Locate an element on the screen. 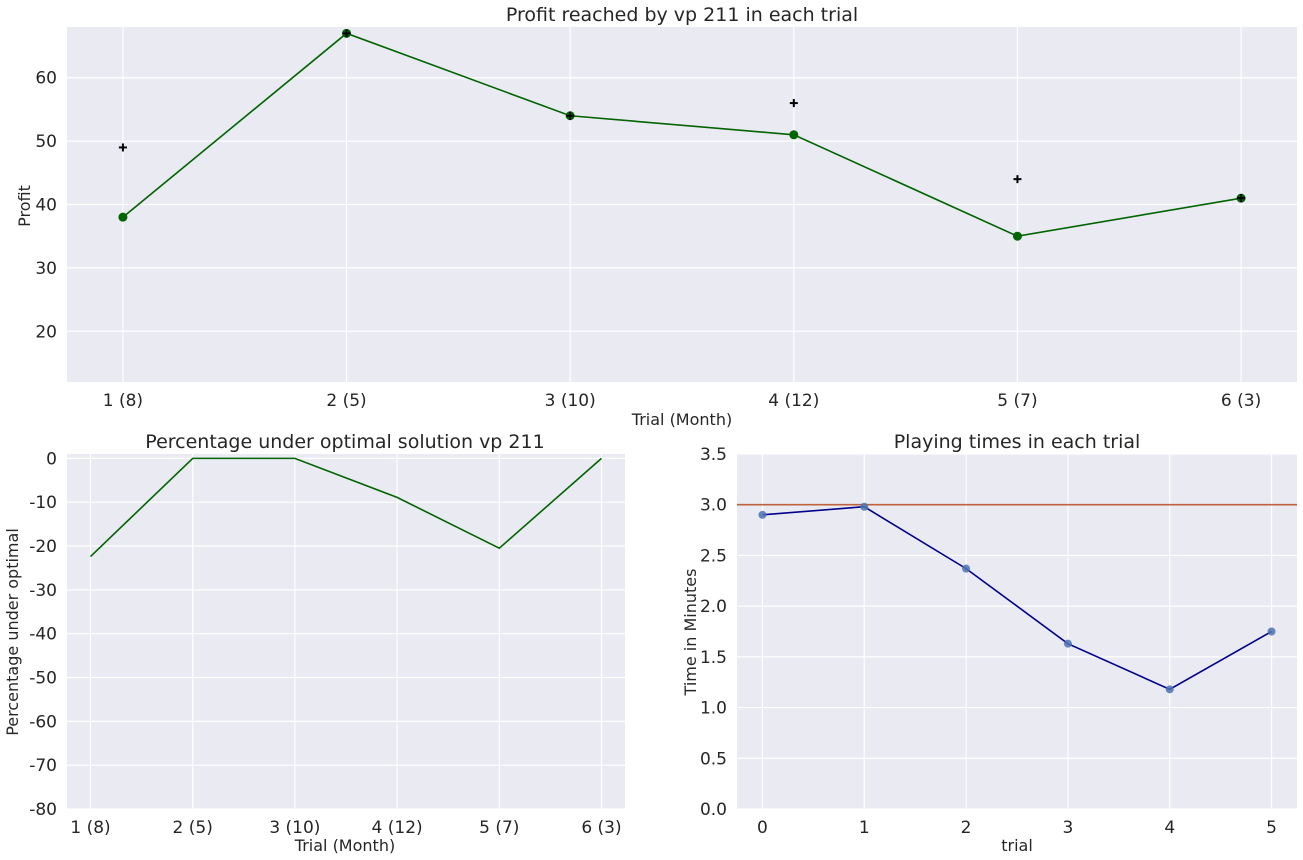 The image size is (1303, 860). y-tick-label: -50 is located at coordinates (43, 679).